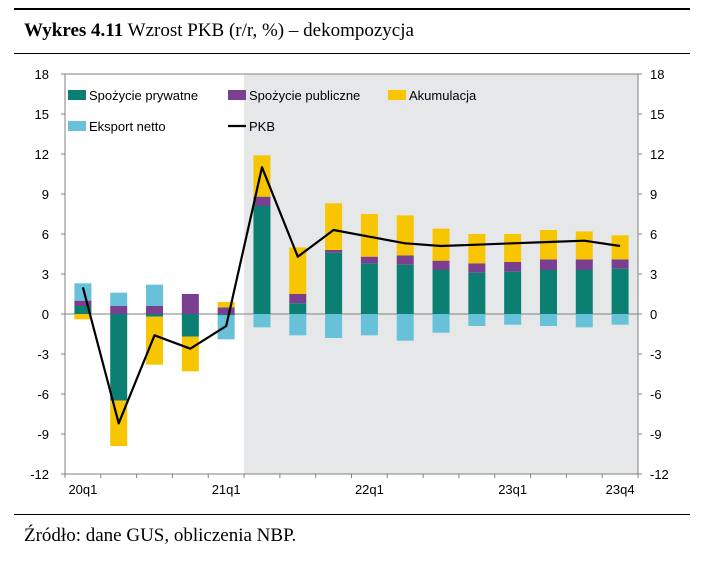 The width and height of the screenshot is (702, 563). I want to click on legend-label-pkb: PKB, so click(262, 126).